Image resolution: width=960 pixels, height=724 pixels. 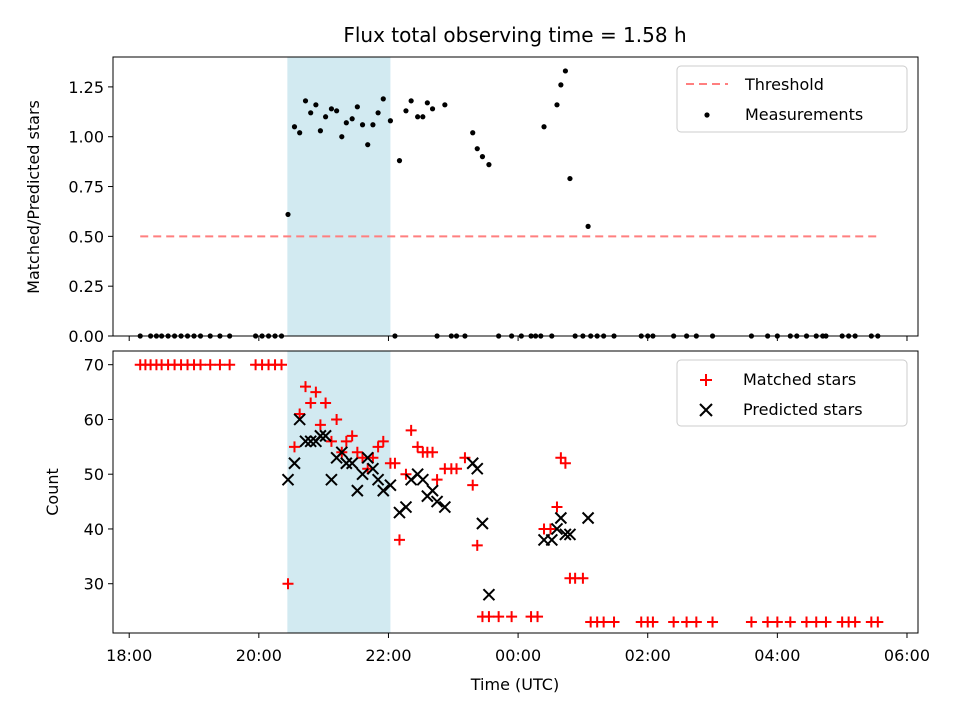 What do you see at coordinates (86, 236) in the screenshot?
I see `ratio-ytick-label: 0.50` at bounding box center [86, 236].